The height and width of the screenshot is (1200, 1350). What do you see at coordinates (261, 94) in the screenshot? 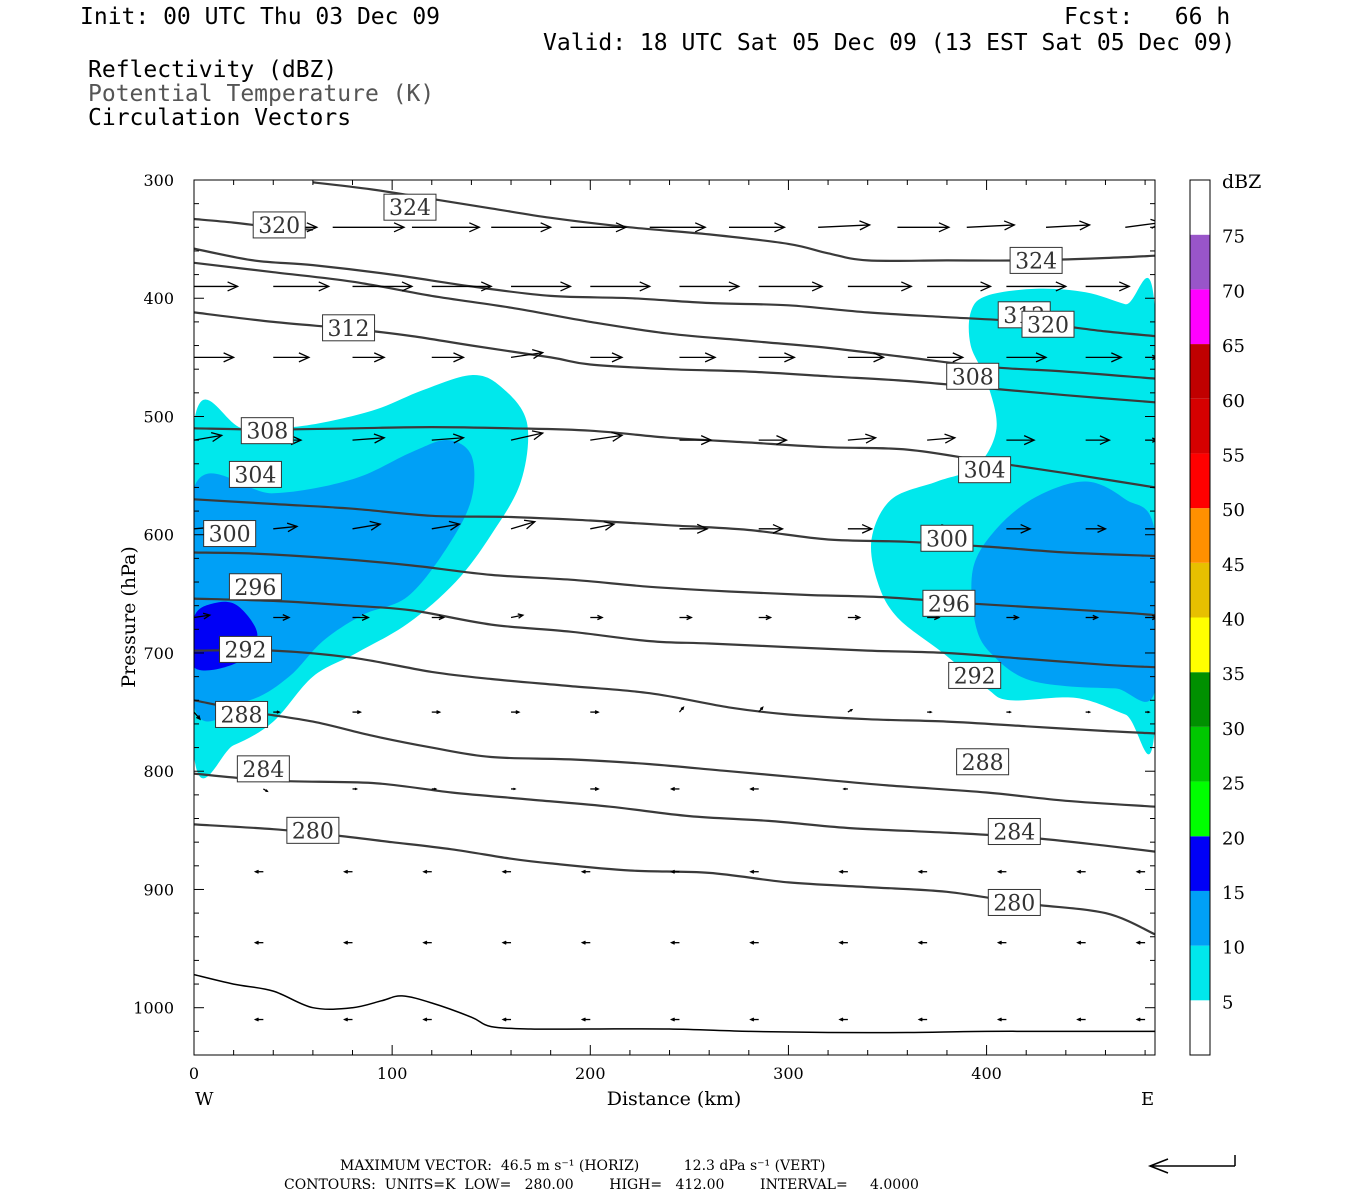
I see `field-theta: Potential Temperature (K)` at bounding box center [261, 94].